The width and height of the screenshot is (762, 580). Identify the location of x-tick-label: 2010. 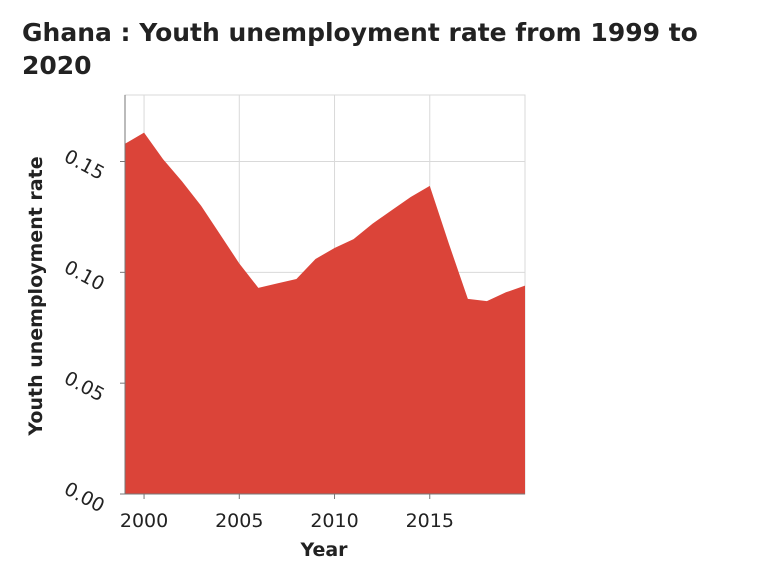
(334, 521).